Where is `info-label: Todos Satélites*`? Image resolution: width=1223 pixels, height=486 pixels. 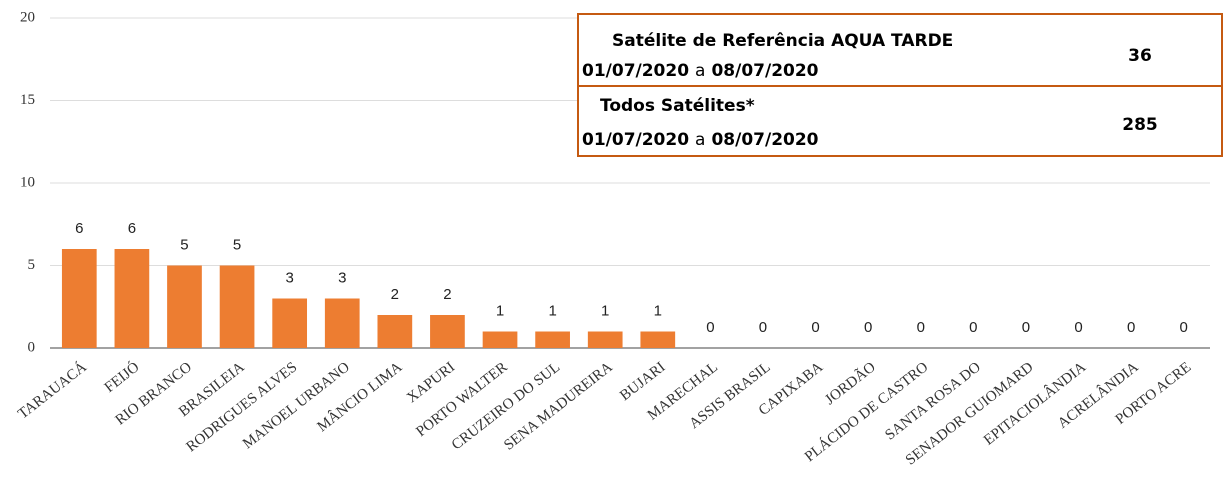
info-label: Todos Satélites* is located at coordinates (677, 106).